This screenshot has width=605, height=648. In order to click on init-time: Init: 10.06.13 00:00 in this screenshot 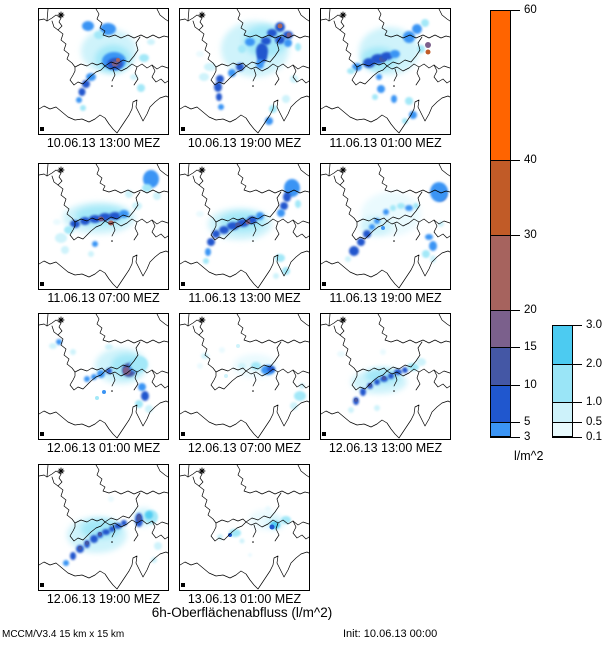, I will do `click(390, 634)`.